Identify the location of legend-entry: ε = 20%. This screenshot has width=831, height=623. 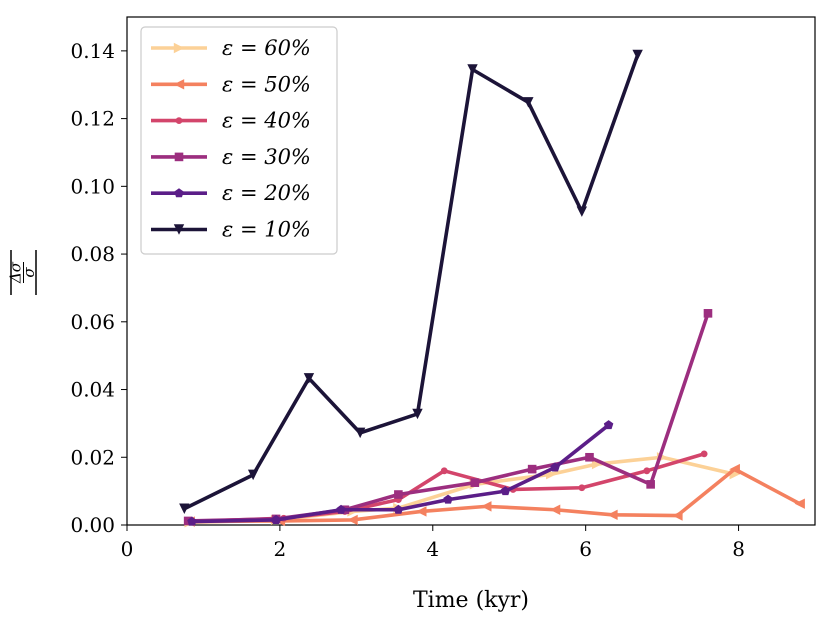
(231, 193).